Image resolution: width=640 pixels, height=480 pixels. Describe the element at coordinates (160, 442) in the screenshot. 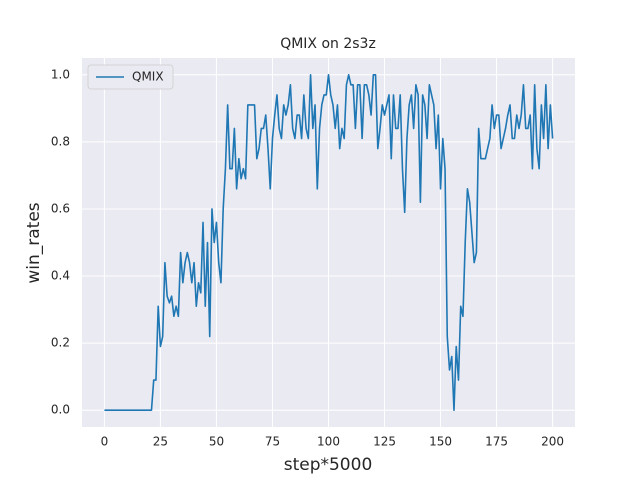

I see `x-tick-label: 25` at that location.